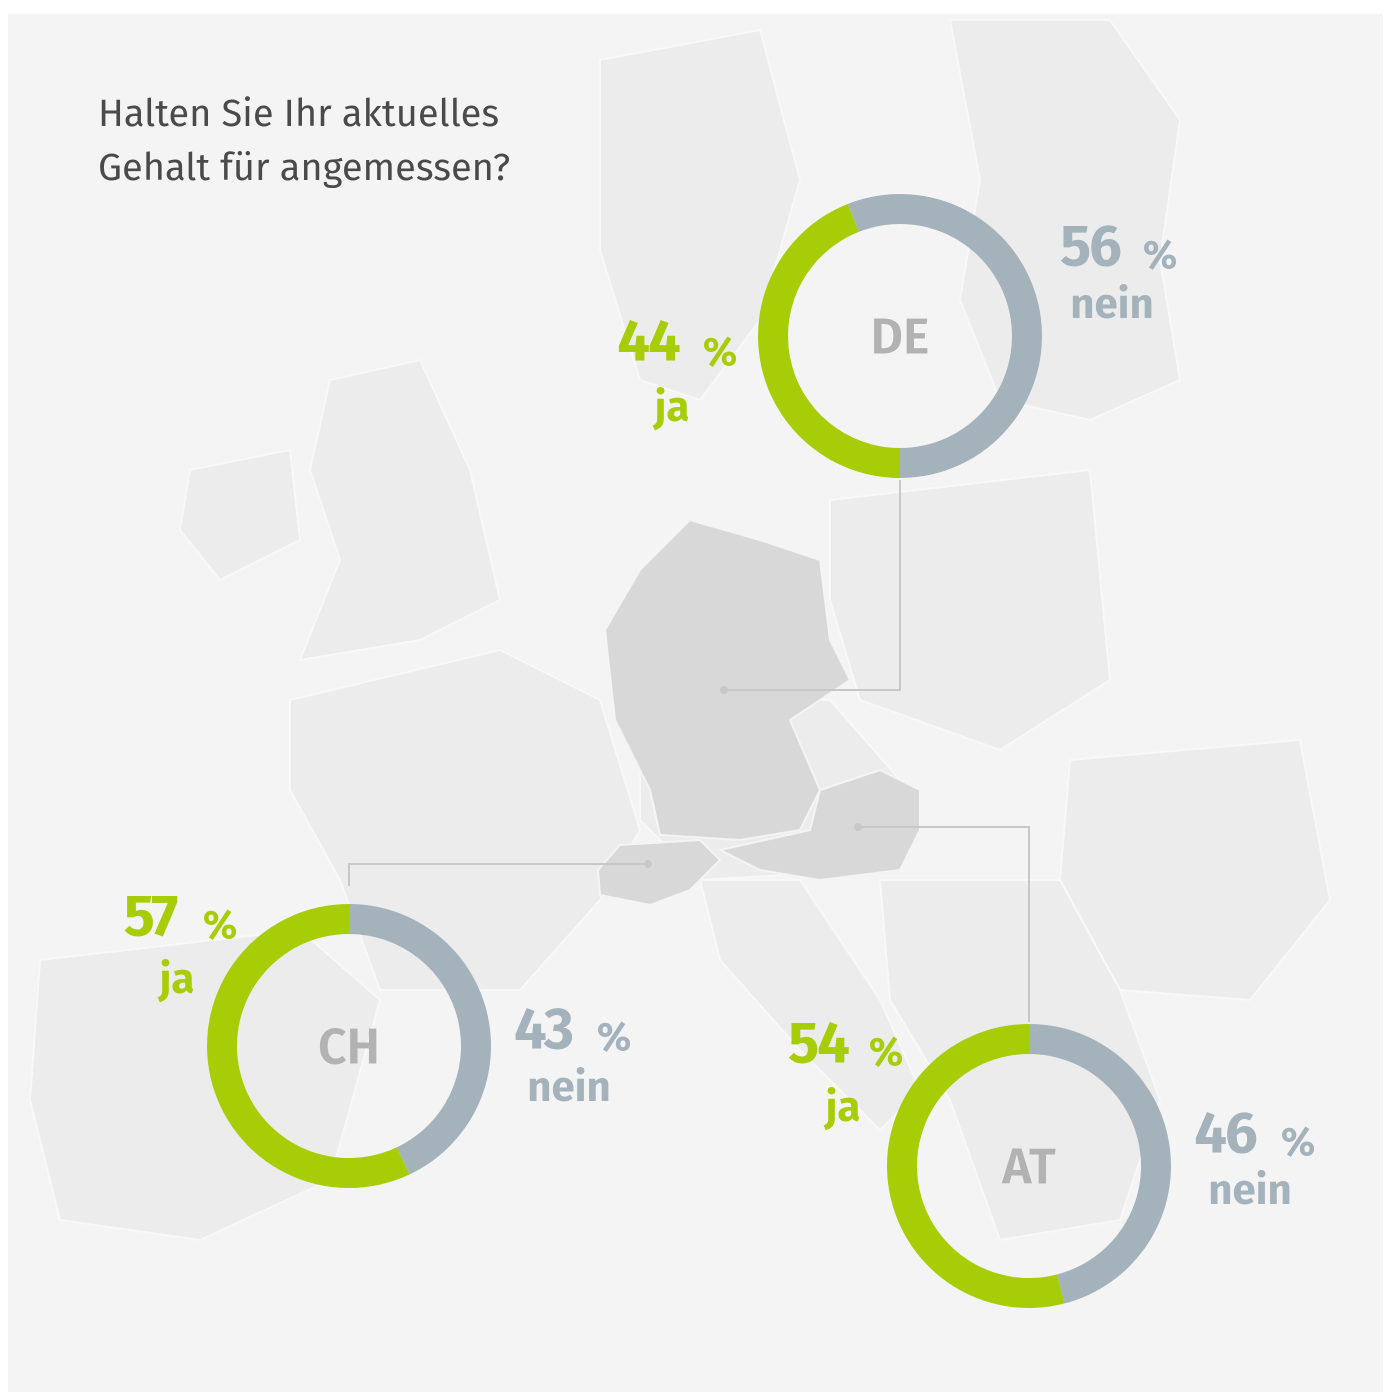 The image size is (1391, 1396). I want to click on value-label: 54, so click(818, 1043).